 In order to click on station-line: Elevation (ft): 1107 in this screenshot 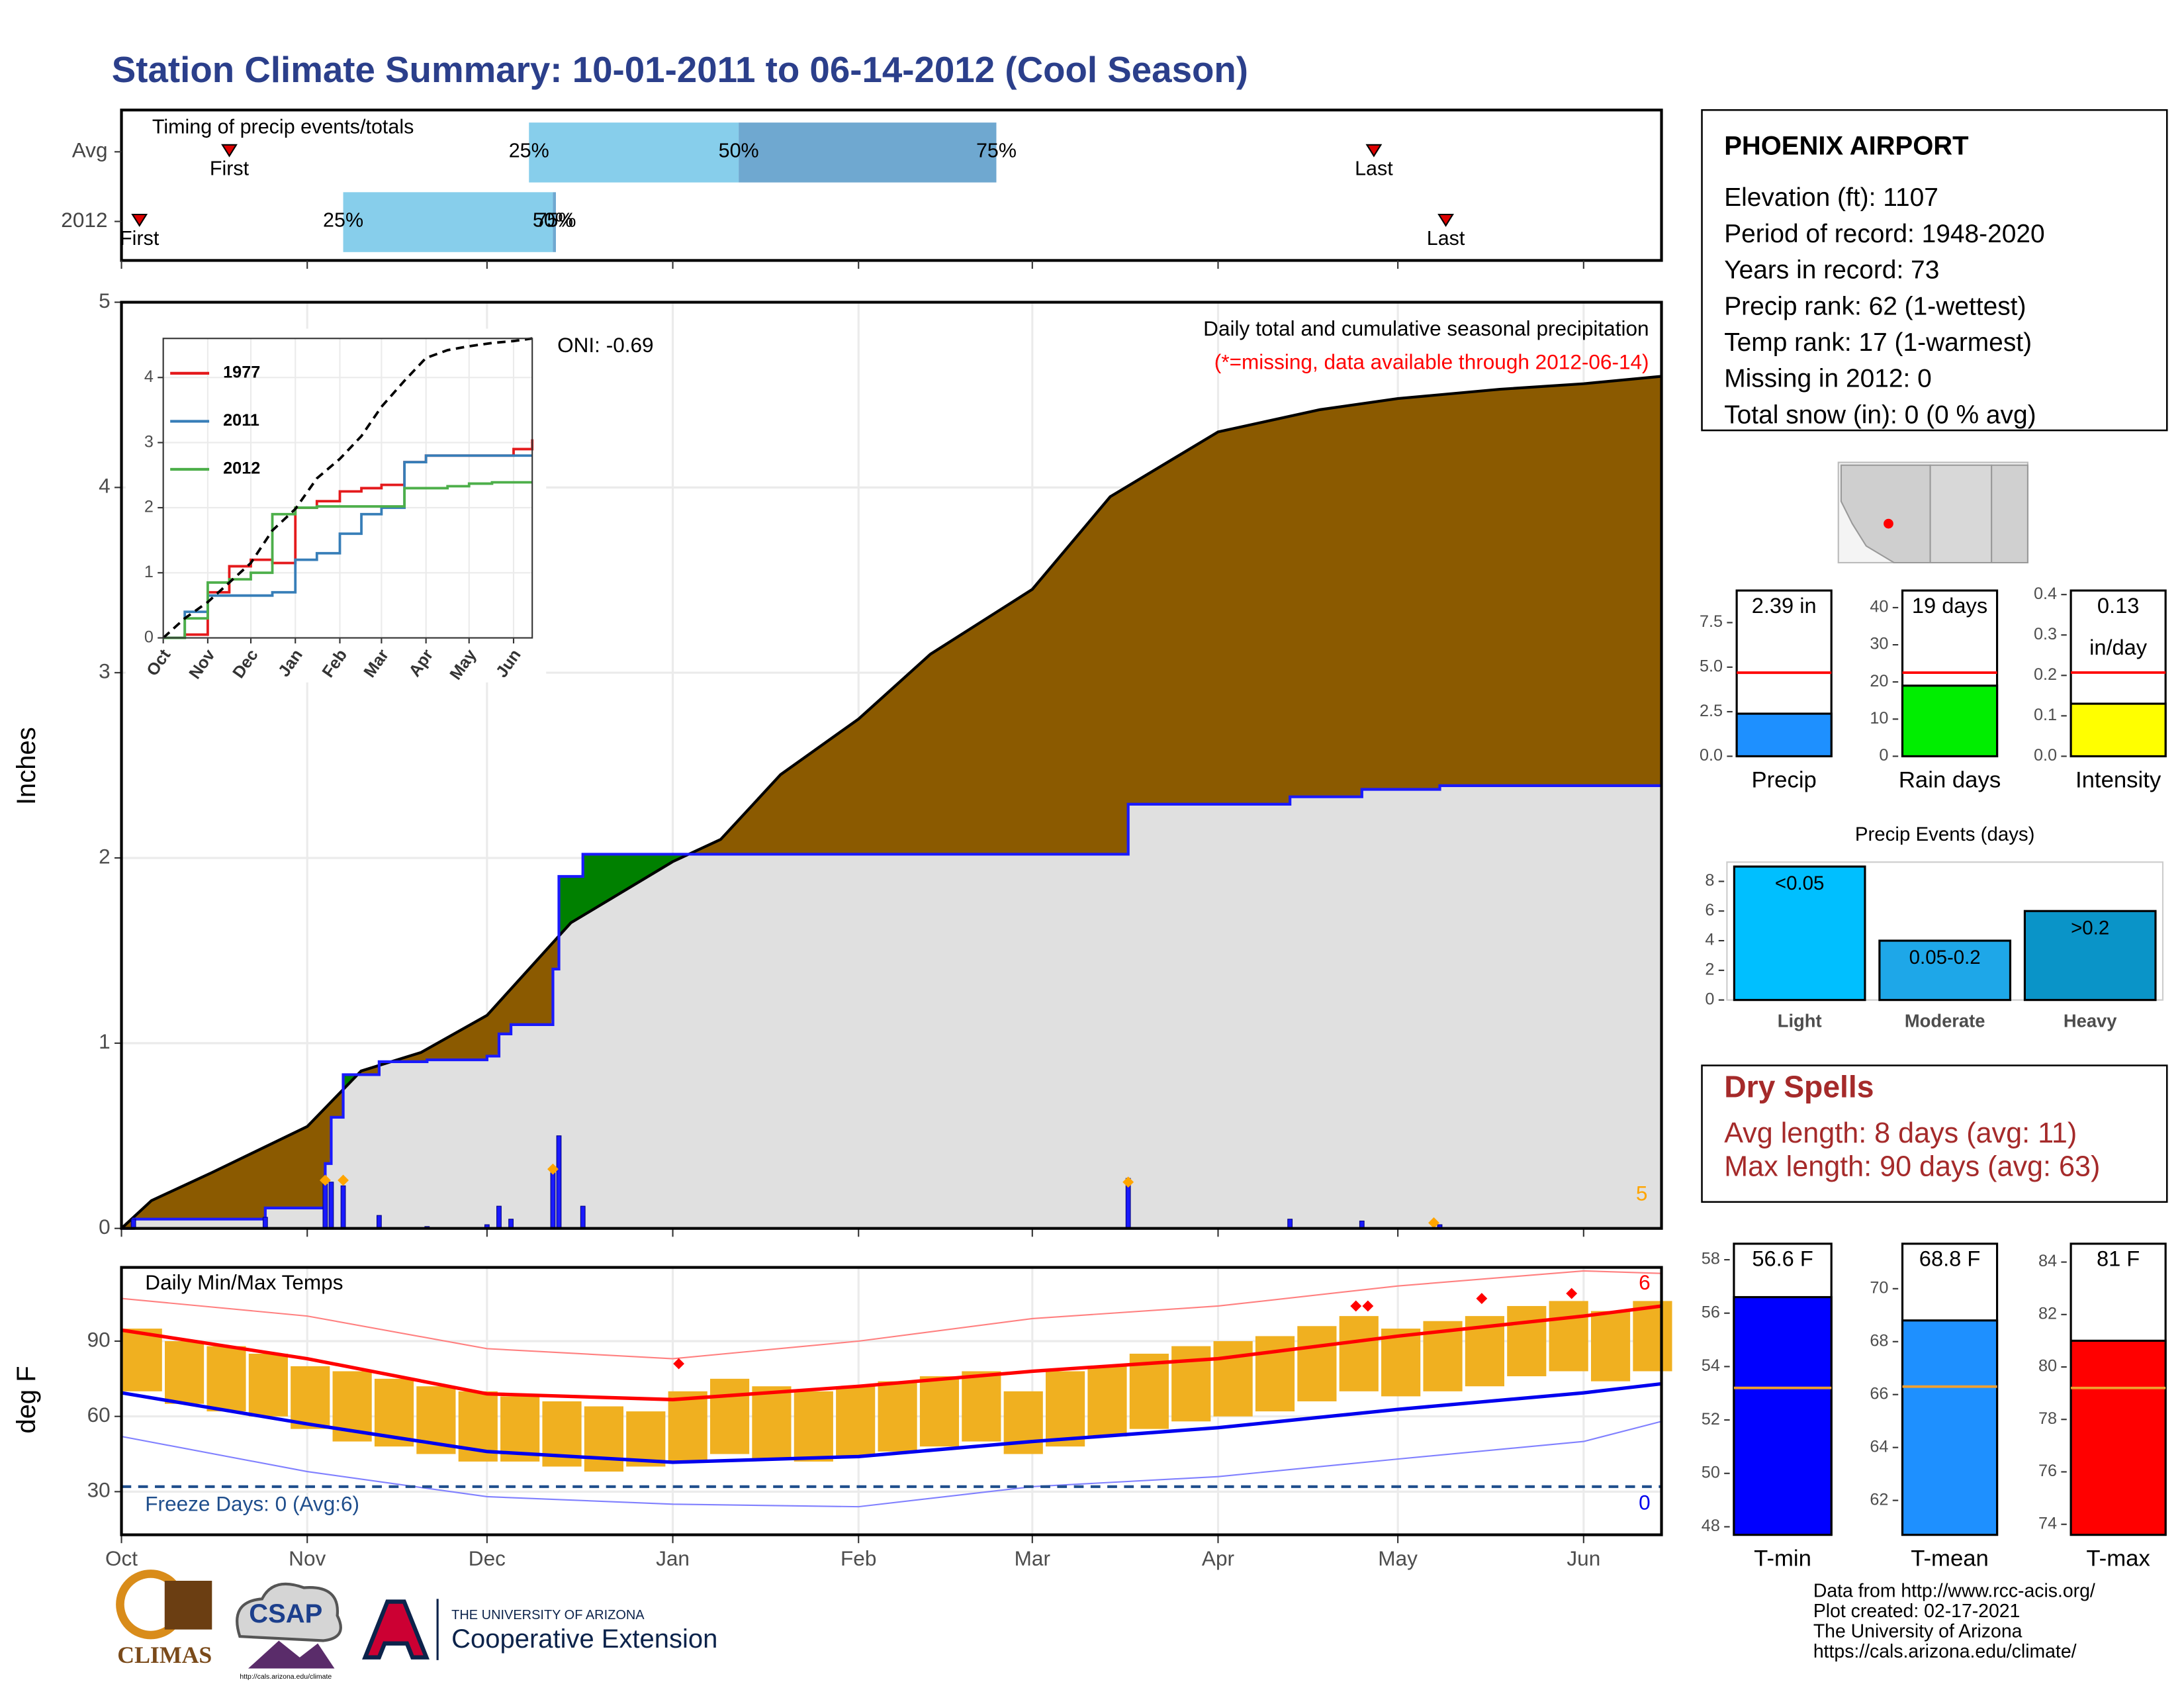, I will do `click(1831, 197)`.